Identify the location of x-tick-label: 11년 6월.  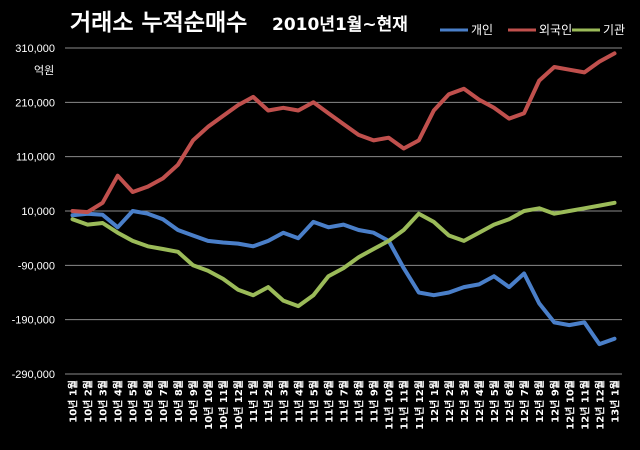
(328, 401).